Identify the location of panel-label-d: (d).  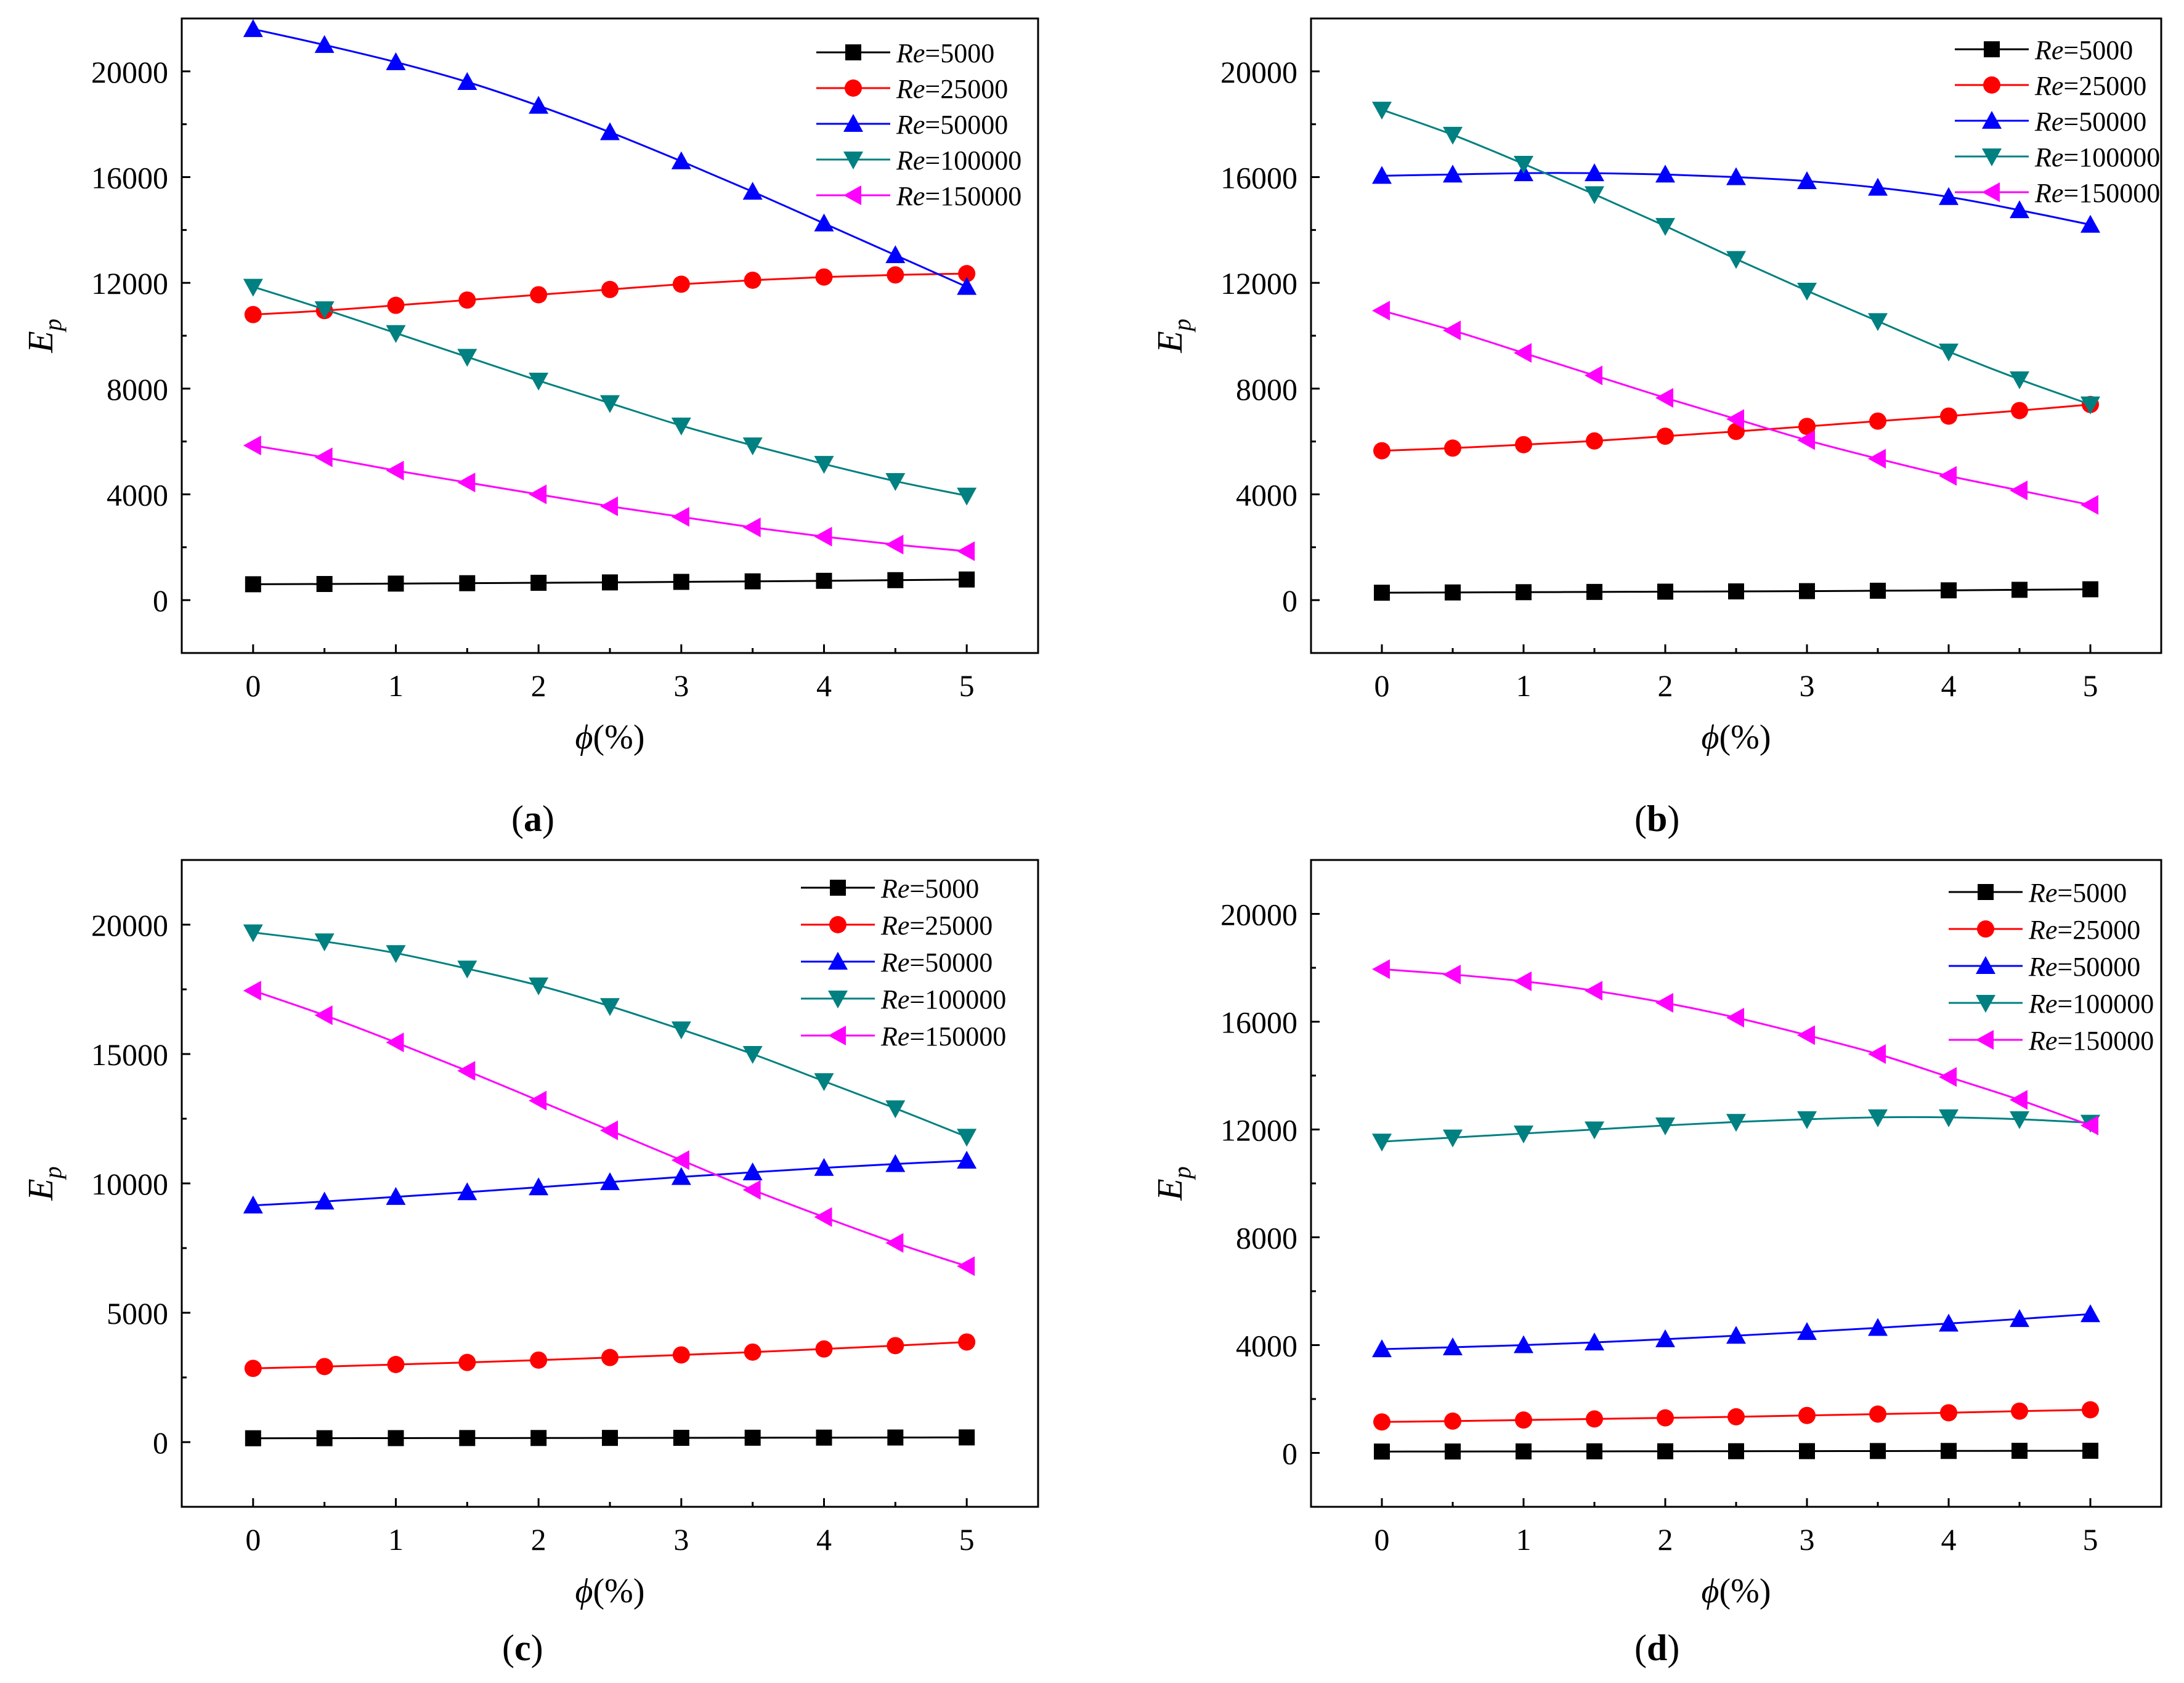
(1657, 1648).